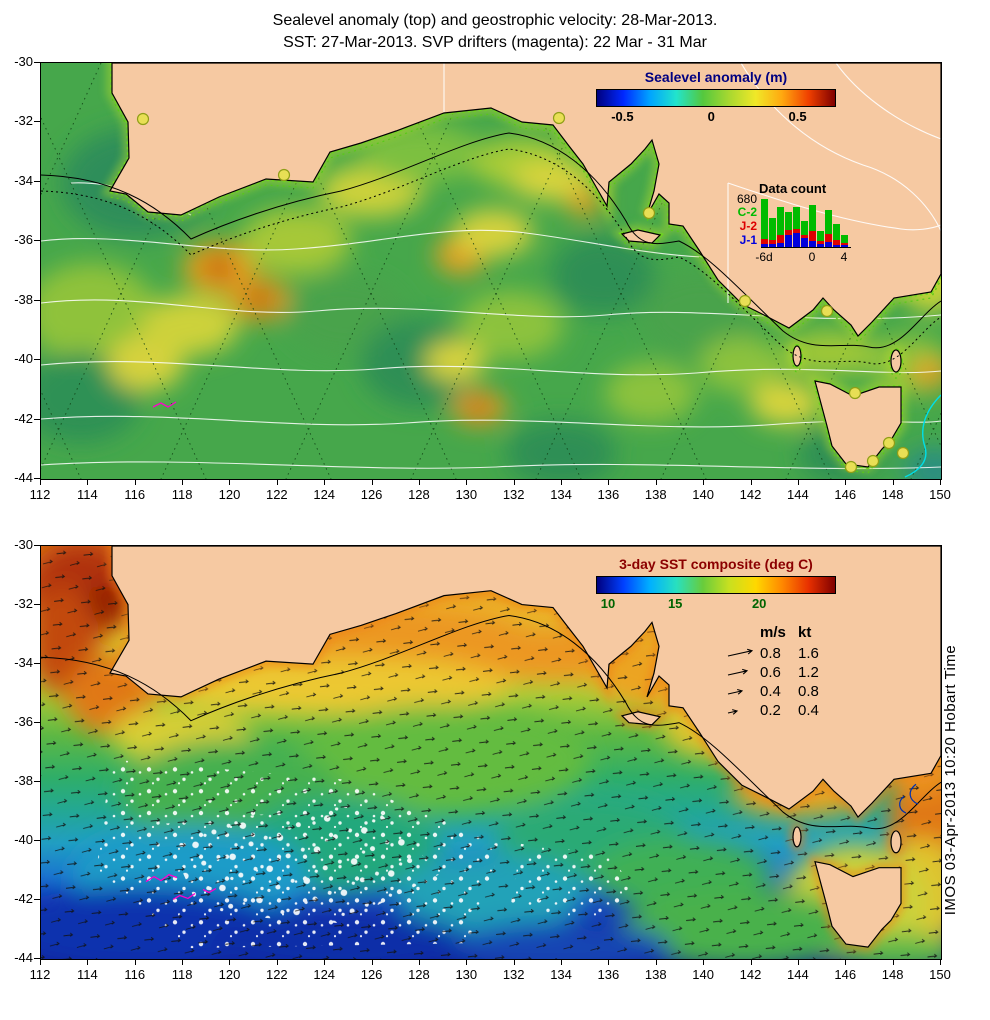  What do you see at coordinates (608, 974) in the screenshot?
I see `x-tick-label: 136` at bounding box center [608, 974].